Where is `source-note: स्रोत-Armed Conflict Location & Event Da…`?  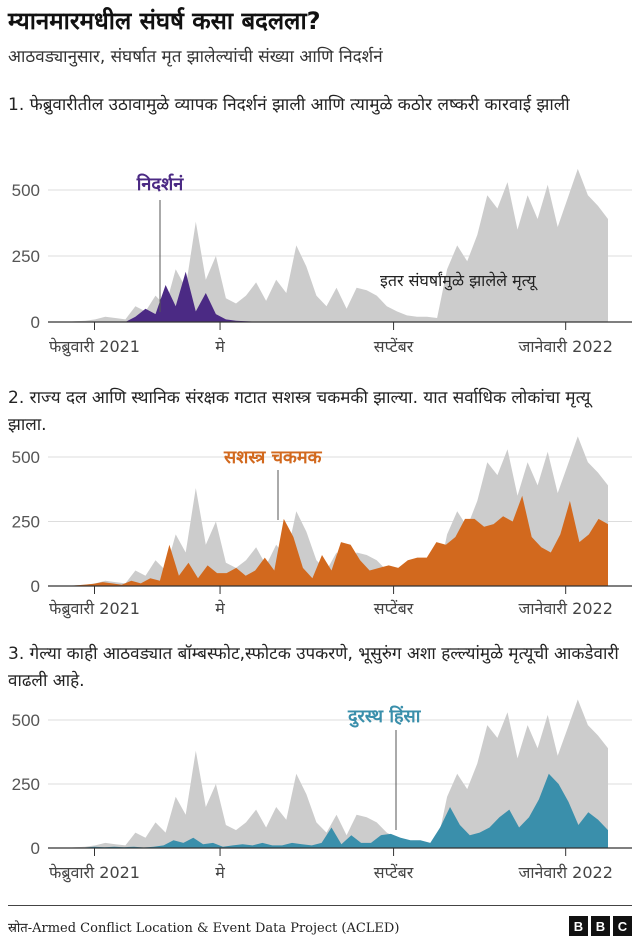 source-note: स्रोत-Armed Conflict Location & Event Da… is located at coordinates (204, 928).